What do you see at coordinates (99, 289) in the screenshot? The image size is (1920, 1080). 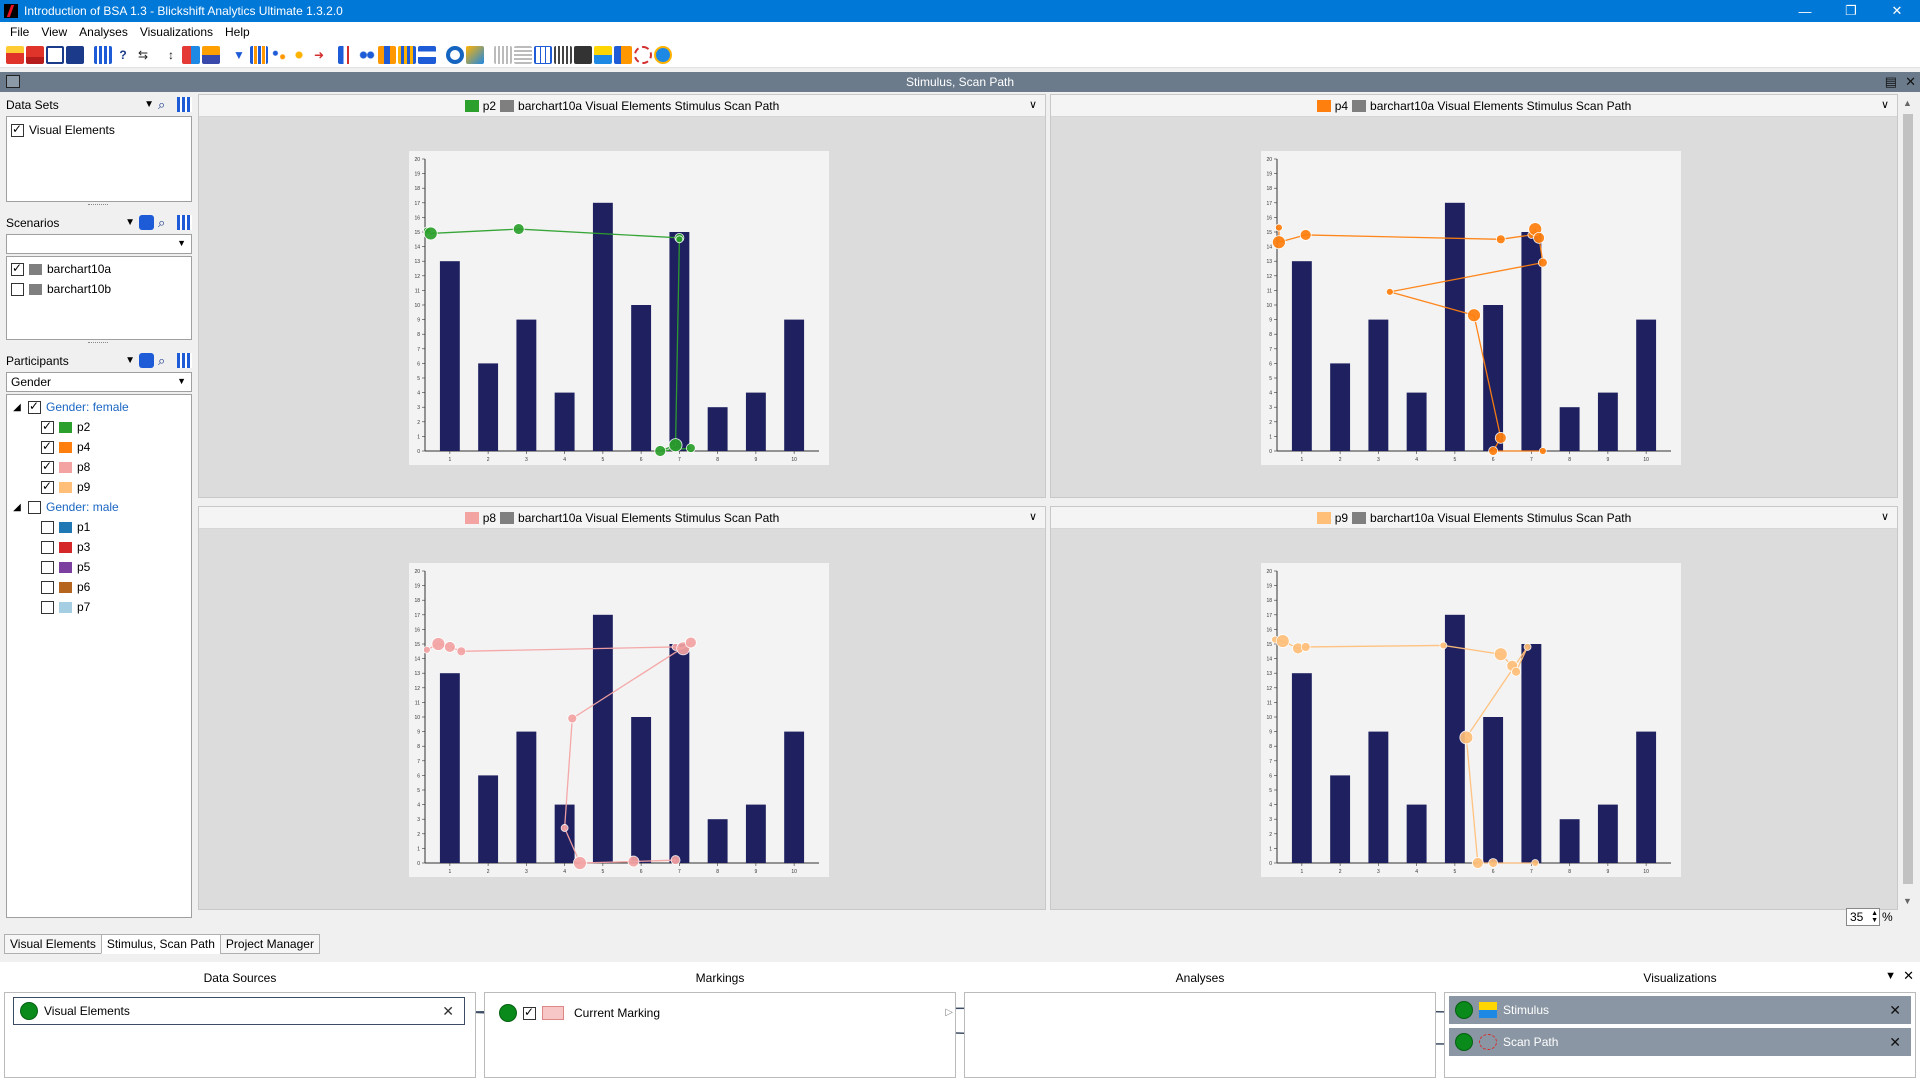 I see `scenario-item: barchart10b` at bounding box center [99, 289].